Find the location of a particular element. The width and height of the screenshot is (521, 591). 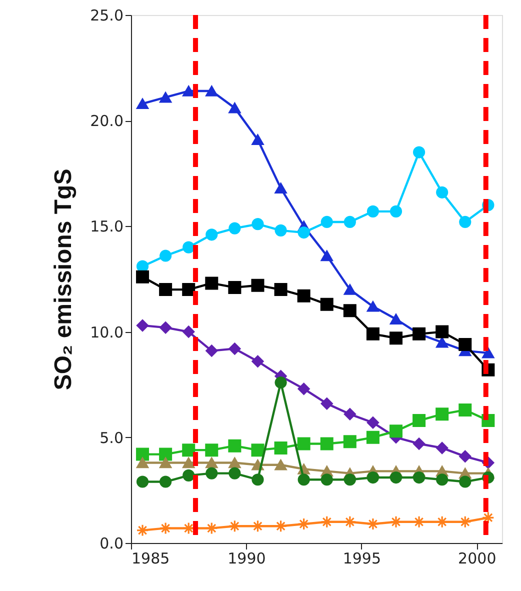

x-tick-label: 1990 is located at coordinates (247, 559).